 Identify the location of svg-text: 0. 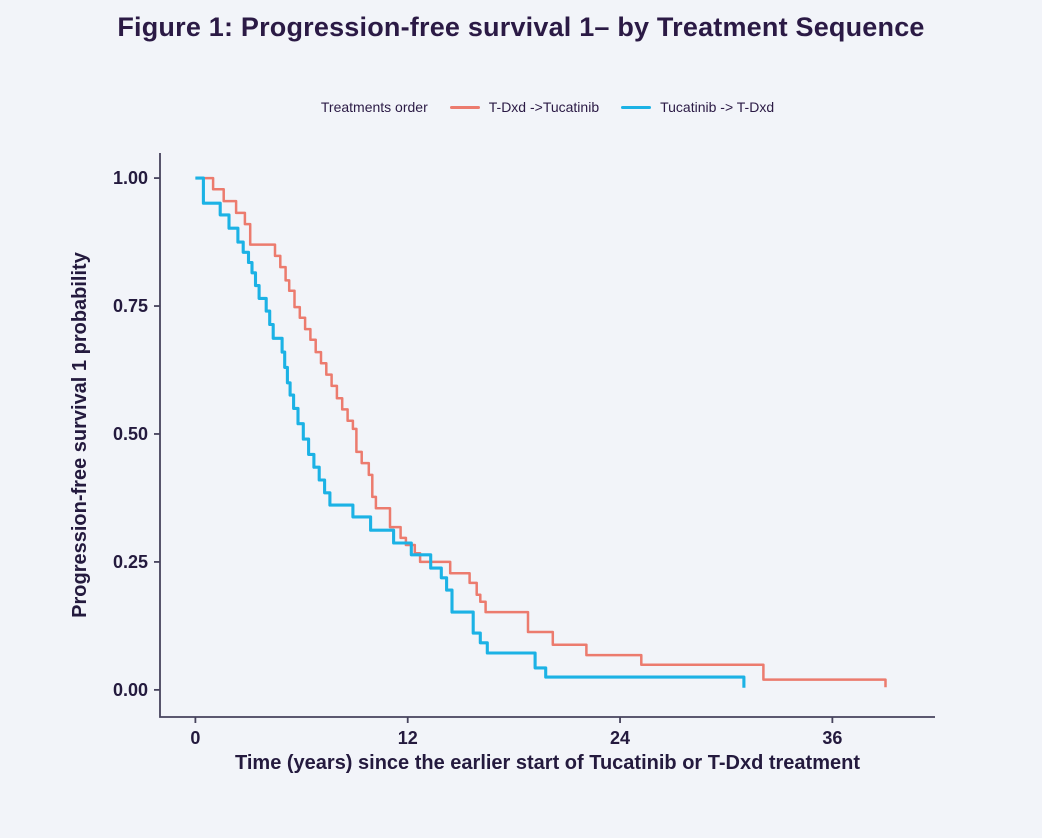
(195, 738).